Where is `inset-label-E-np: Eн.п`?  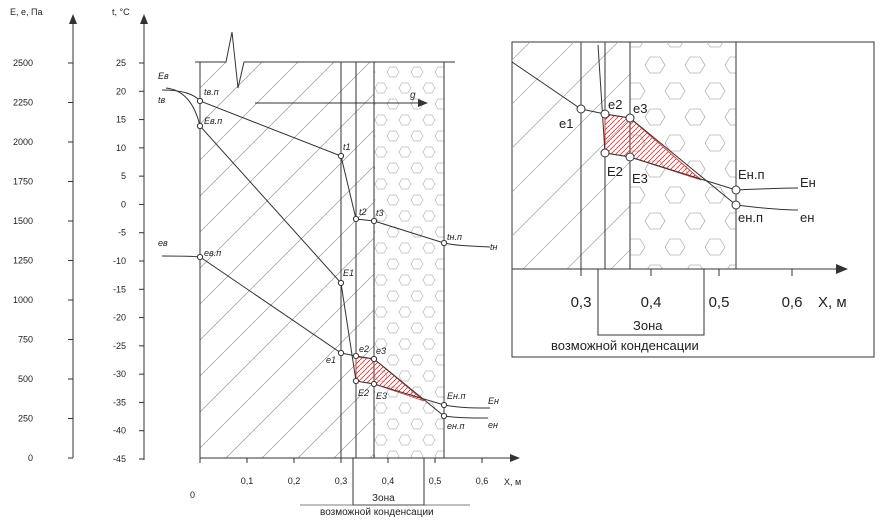 inset-label-E-np: Eн.п is located at coordinates (751, 174).